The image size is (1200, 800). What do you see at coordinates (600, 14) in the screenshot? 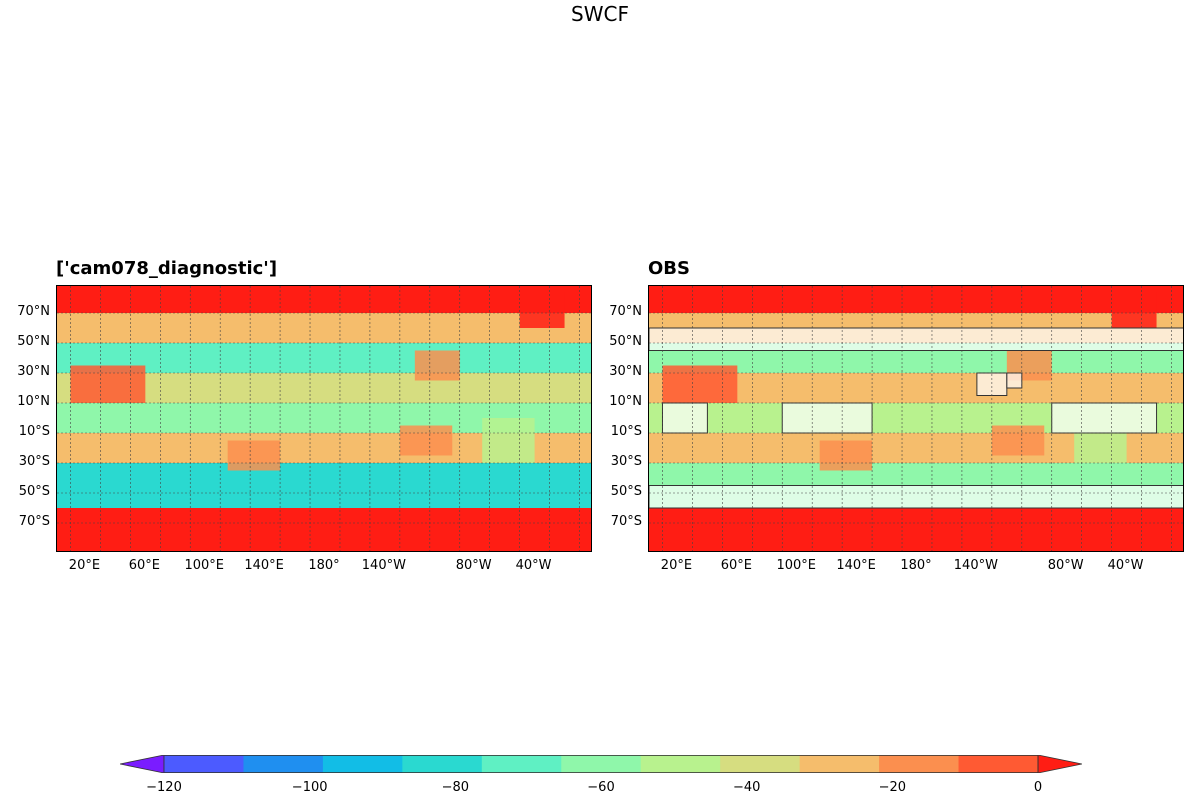
I see `figure-title: SWCF` at bounding box center [600, 14].